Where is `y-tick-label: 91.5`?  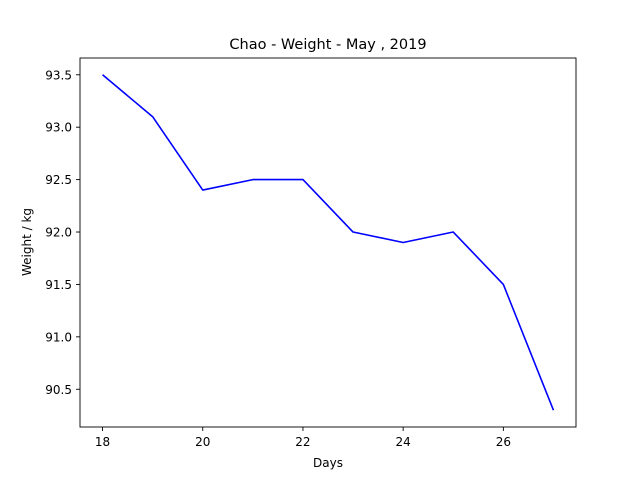 y-tick-label: 91.5 is located at coordinates (58, 285).